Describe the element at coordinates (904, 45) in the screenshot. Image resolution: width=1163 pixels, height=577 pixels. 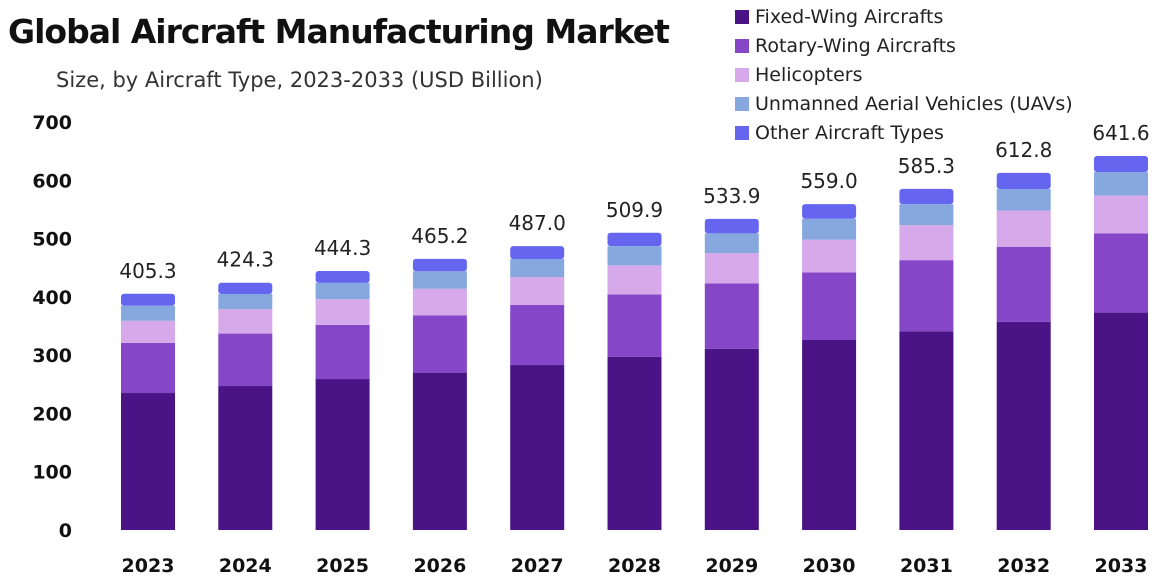
I see `legend-item: Rotary-Wing Aircrafts` at that location.